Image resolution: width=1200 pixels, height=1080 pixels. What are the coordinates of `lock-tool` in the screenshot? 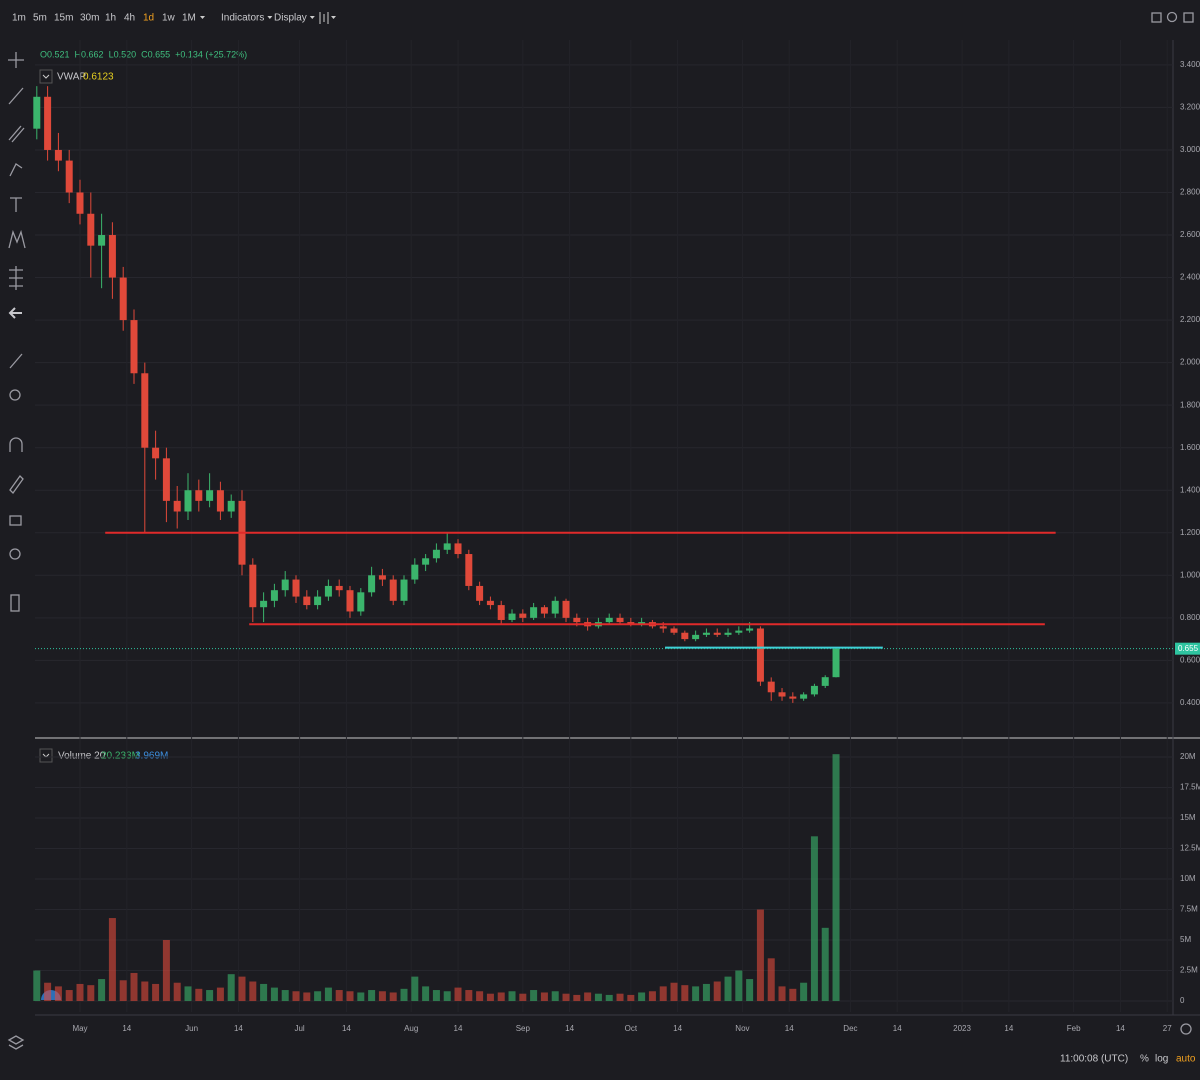 It's located at (15, 520).